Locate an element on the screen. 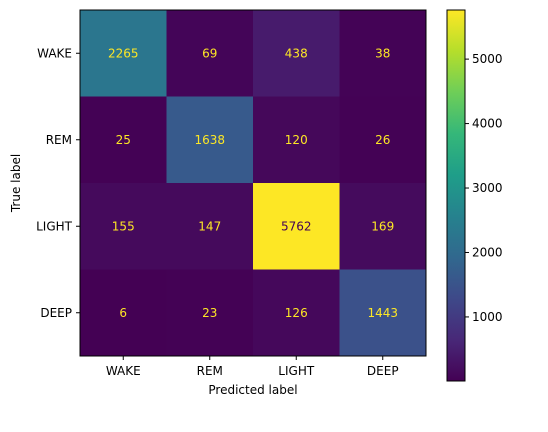 The height and width of the screenshot is (432, 548). cell-value-label: 23 is located at coordinates (209, 313).